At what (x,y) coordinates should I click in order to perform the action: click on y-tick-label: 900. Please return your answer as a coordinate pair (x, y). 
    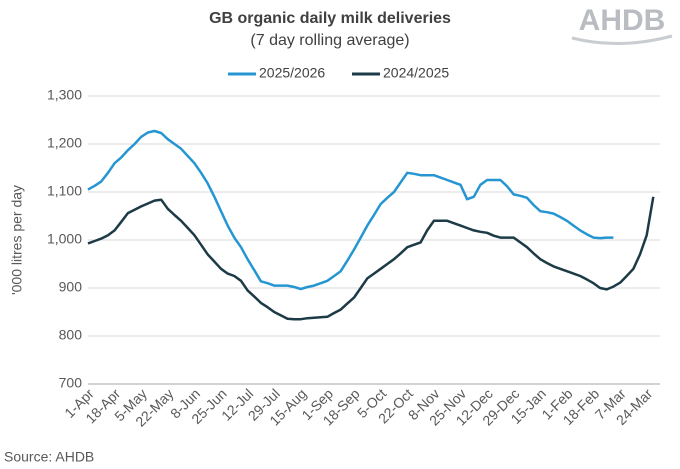
    Looking at the image, I should click on (71, 287).